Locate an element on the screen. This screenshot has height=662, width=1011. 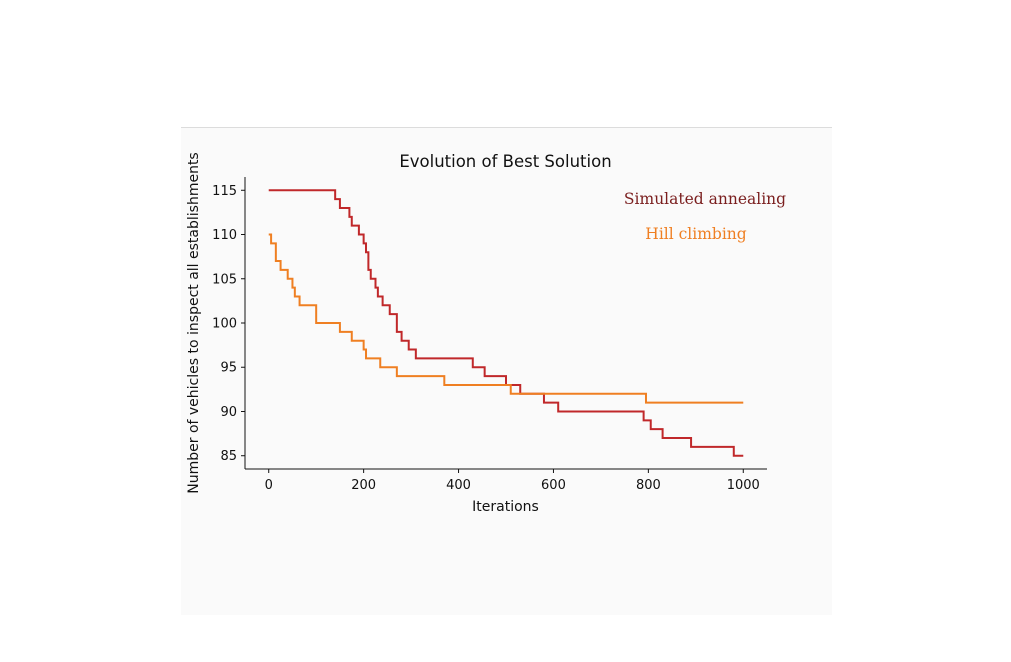
y-tick-label: 90 is located at coordinates (228, 412).